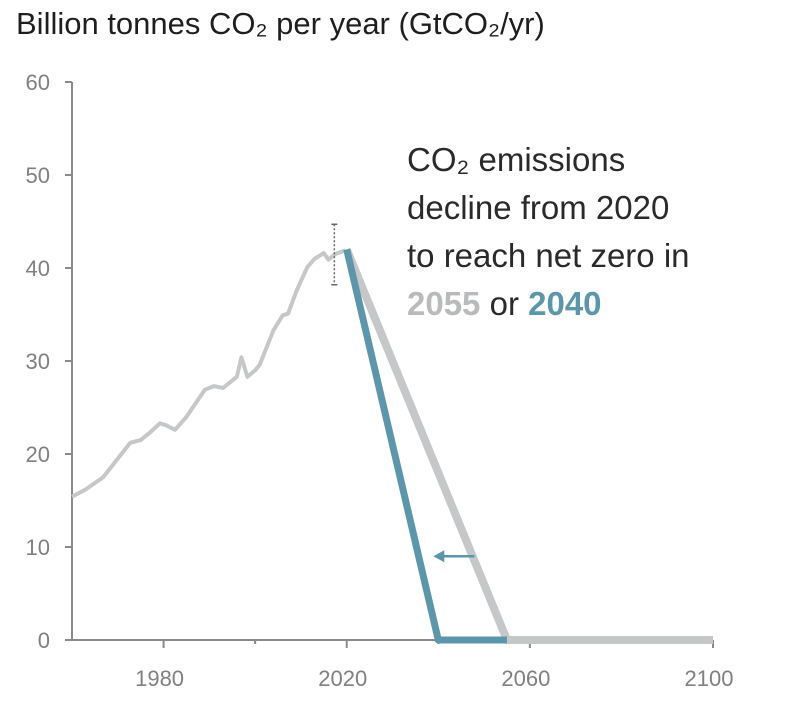 This screenshot has height=702, width=806. I want to click on y-tick-label: 50, so click(38, 175).